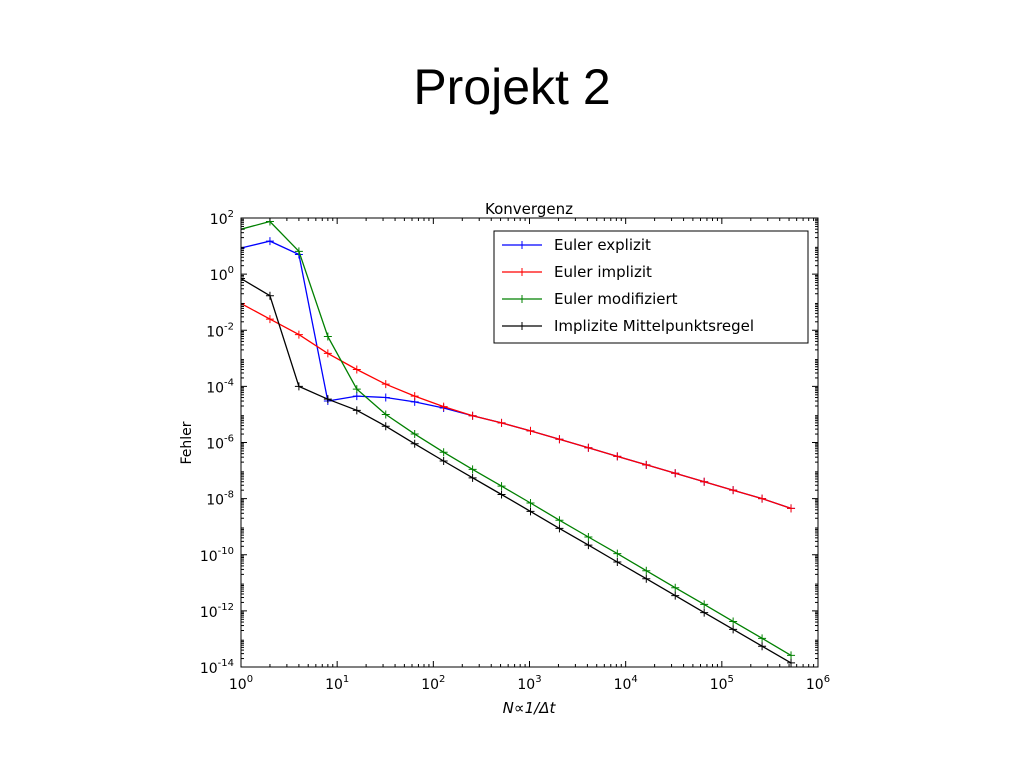 The image size is (1024, 768). I want to click on y-tick-label-7: 10⁻¹², so click(217, 611).